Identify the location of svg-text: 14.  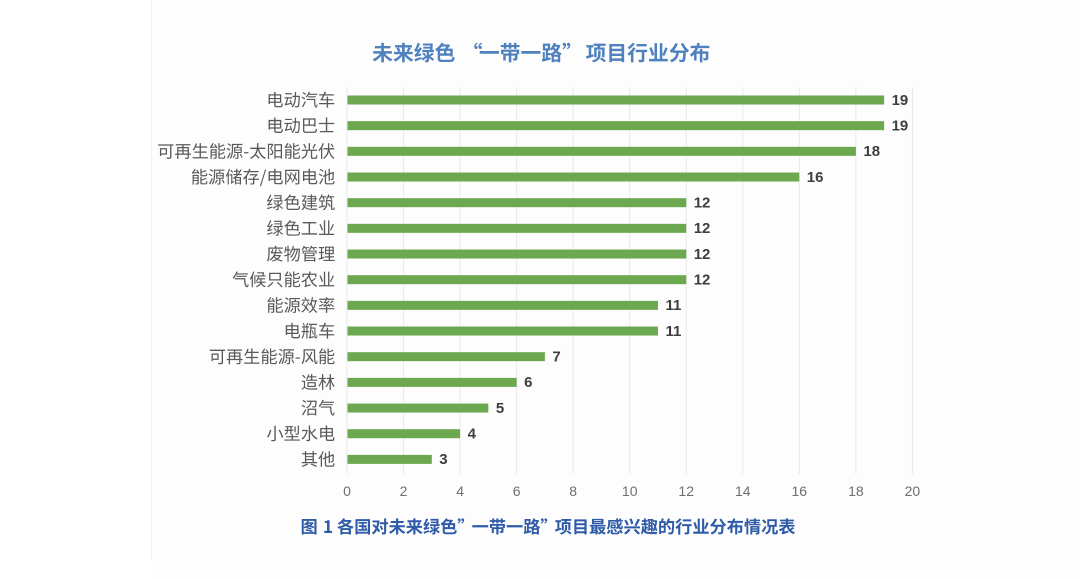
(743, 491).